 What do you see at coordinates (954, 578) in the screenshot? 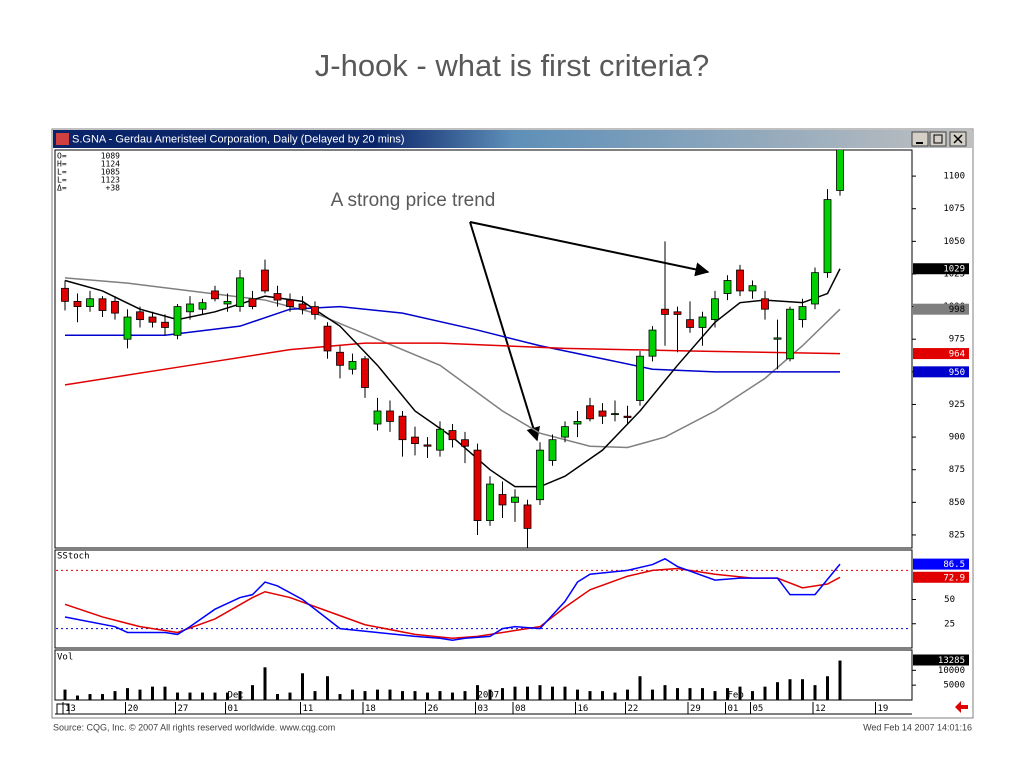
I see `value-badge-label: 72.9` at bounding box center [954, 578].